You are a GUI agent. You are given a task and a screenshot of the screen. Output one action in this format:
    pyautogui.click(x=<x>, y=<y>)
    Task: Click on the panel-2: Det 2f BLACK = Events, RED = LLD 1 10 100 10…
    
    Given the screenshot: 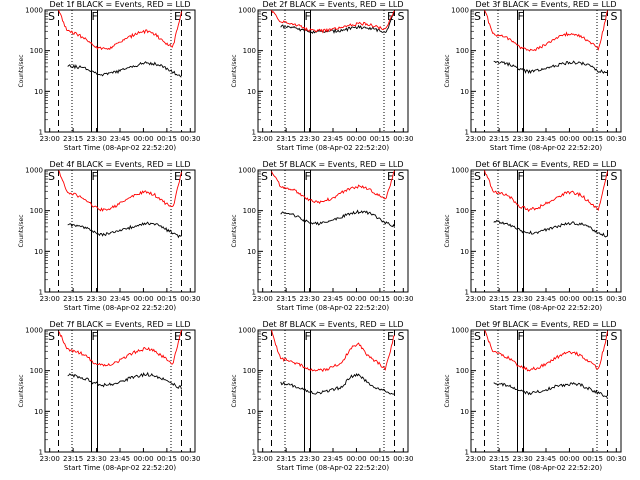 What is the action you would take?
    pyautogui.click(x=322, y=76)
    